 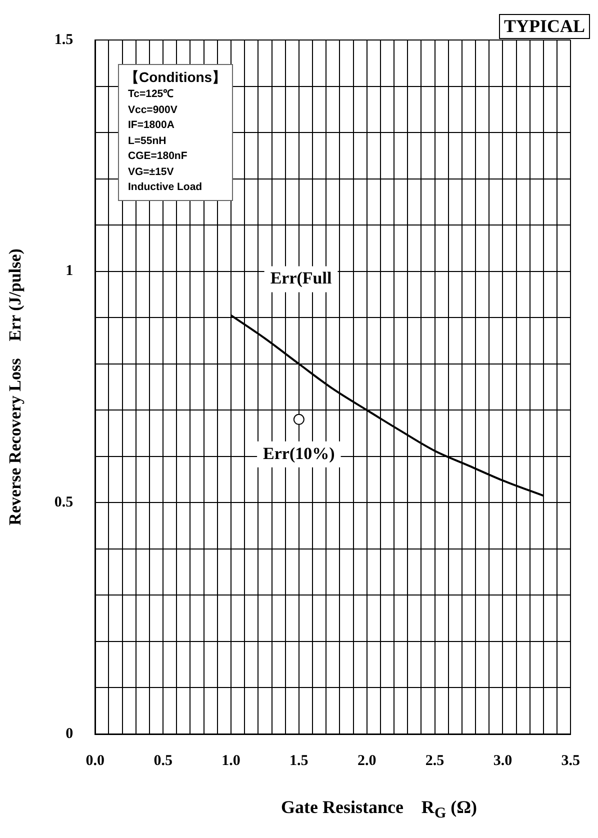 What do you see at coordinates (175, 77) in the screenshot?
I see `annotation: 【Conditions】` at bounding box center [175, 77].